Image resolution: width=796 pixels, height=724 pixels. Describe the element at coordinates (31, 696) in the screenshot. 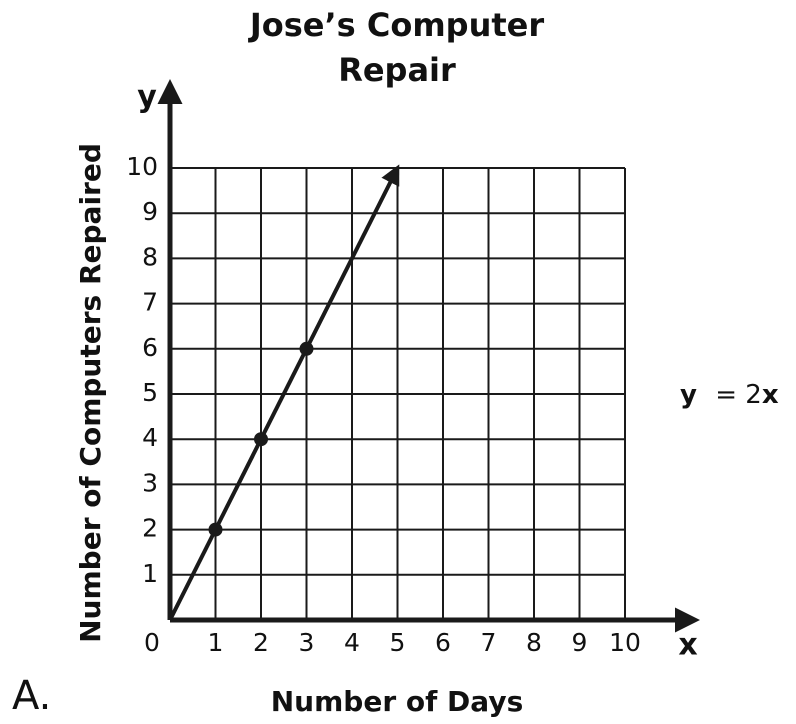

I see `choice-label: A.` at that location.